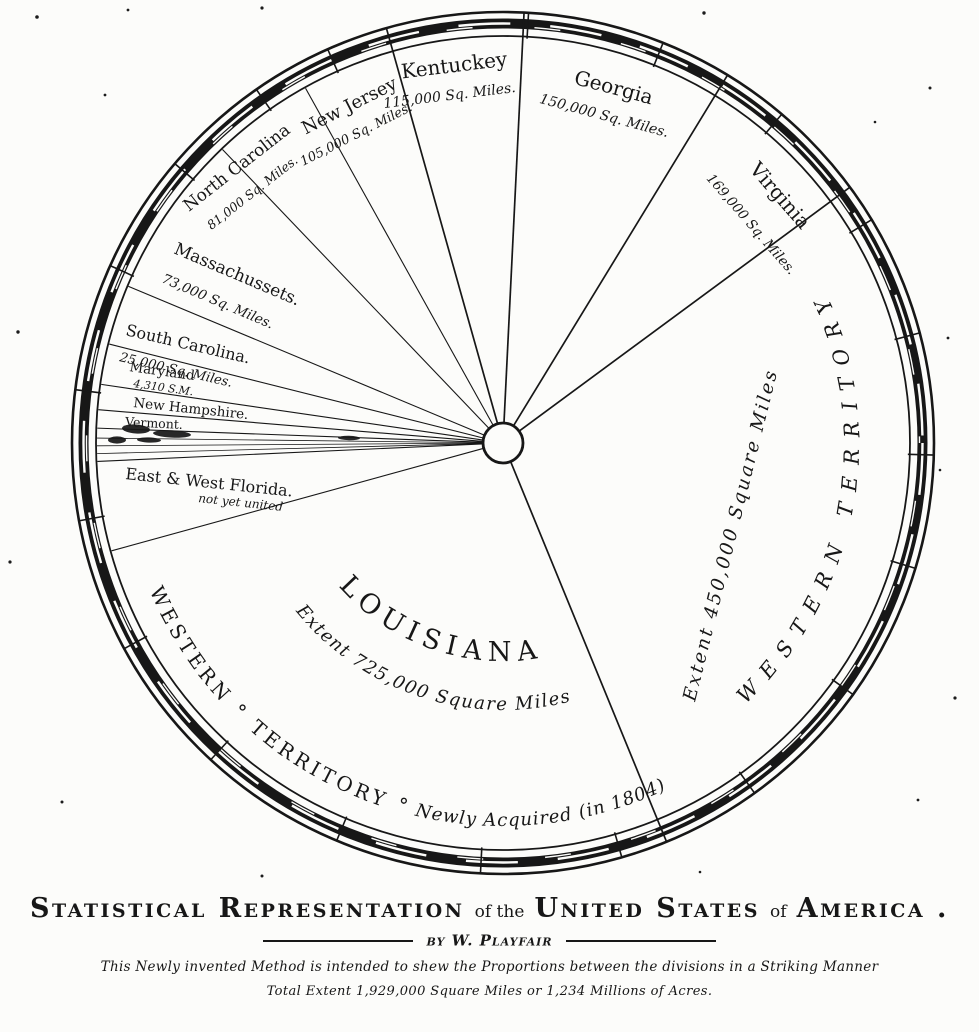 This screenshot has height=1032, width=979. What do you see at coordinates (153, 423) in the screenshot?
I see `slice-label-vermont: Vermont.` at bounding box center [153, 423].